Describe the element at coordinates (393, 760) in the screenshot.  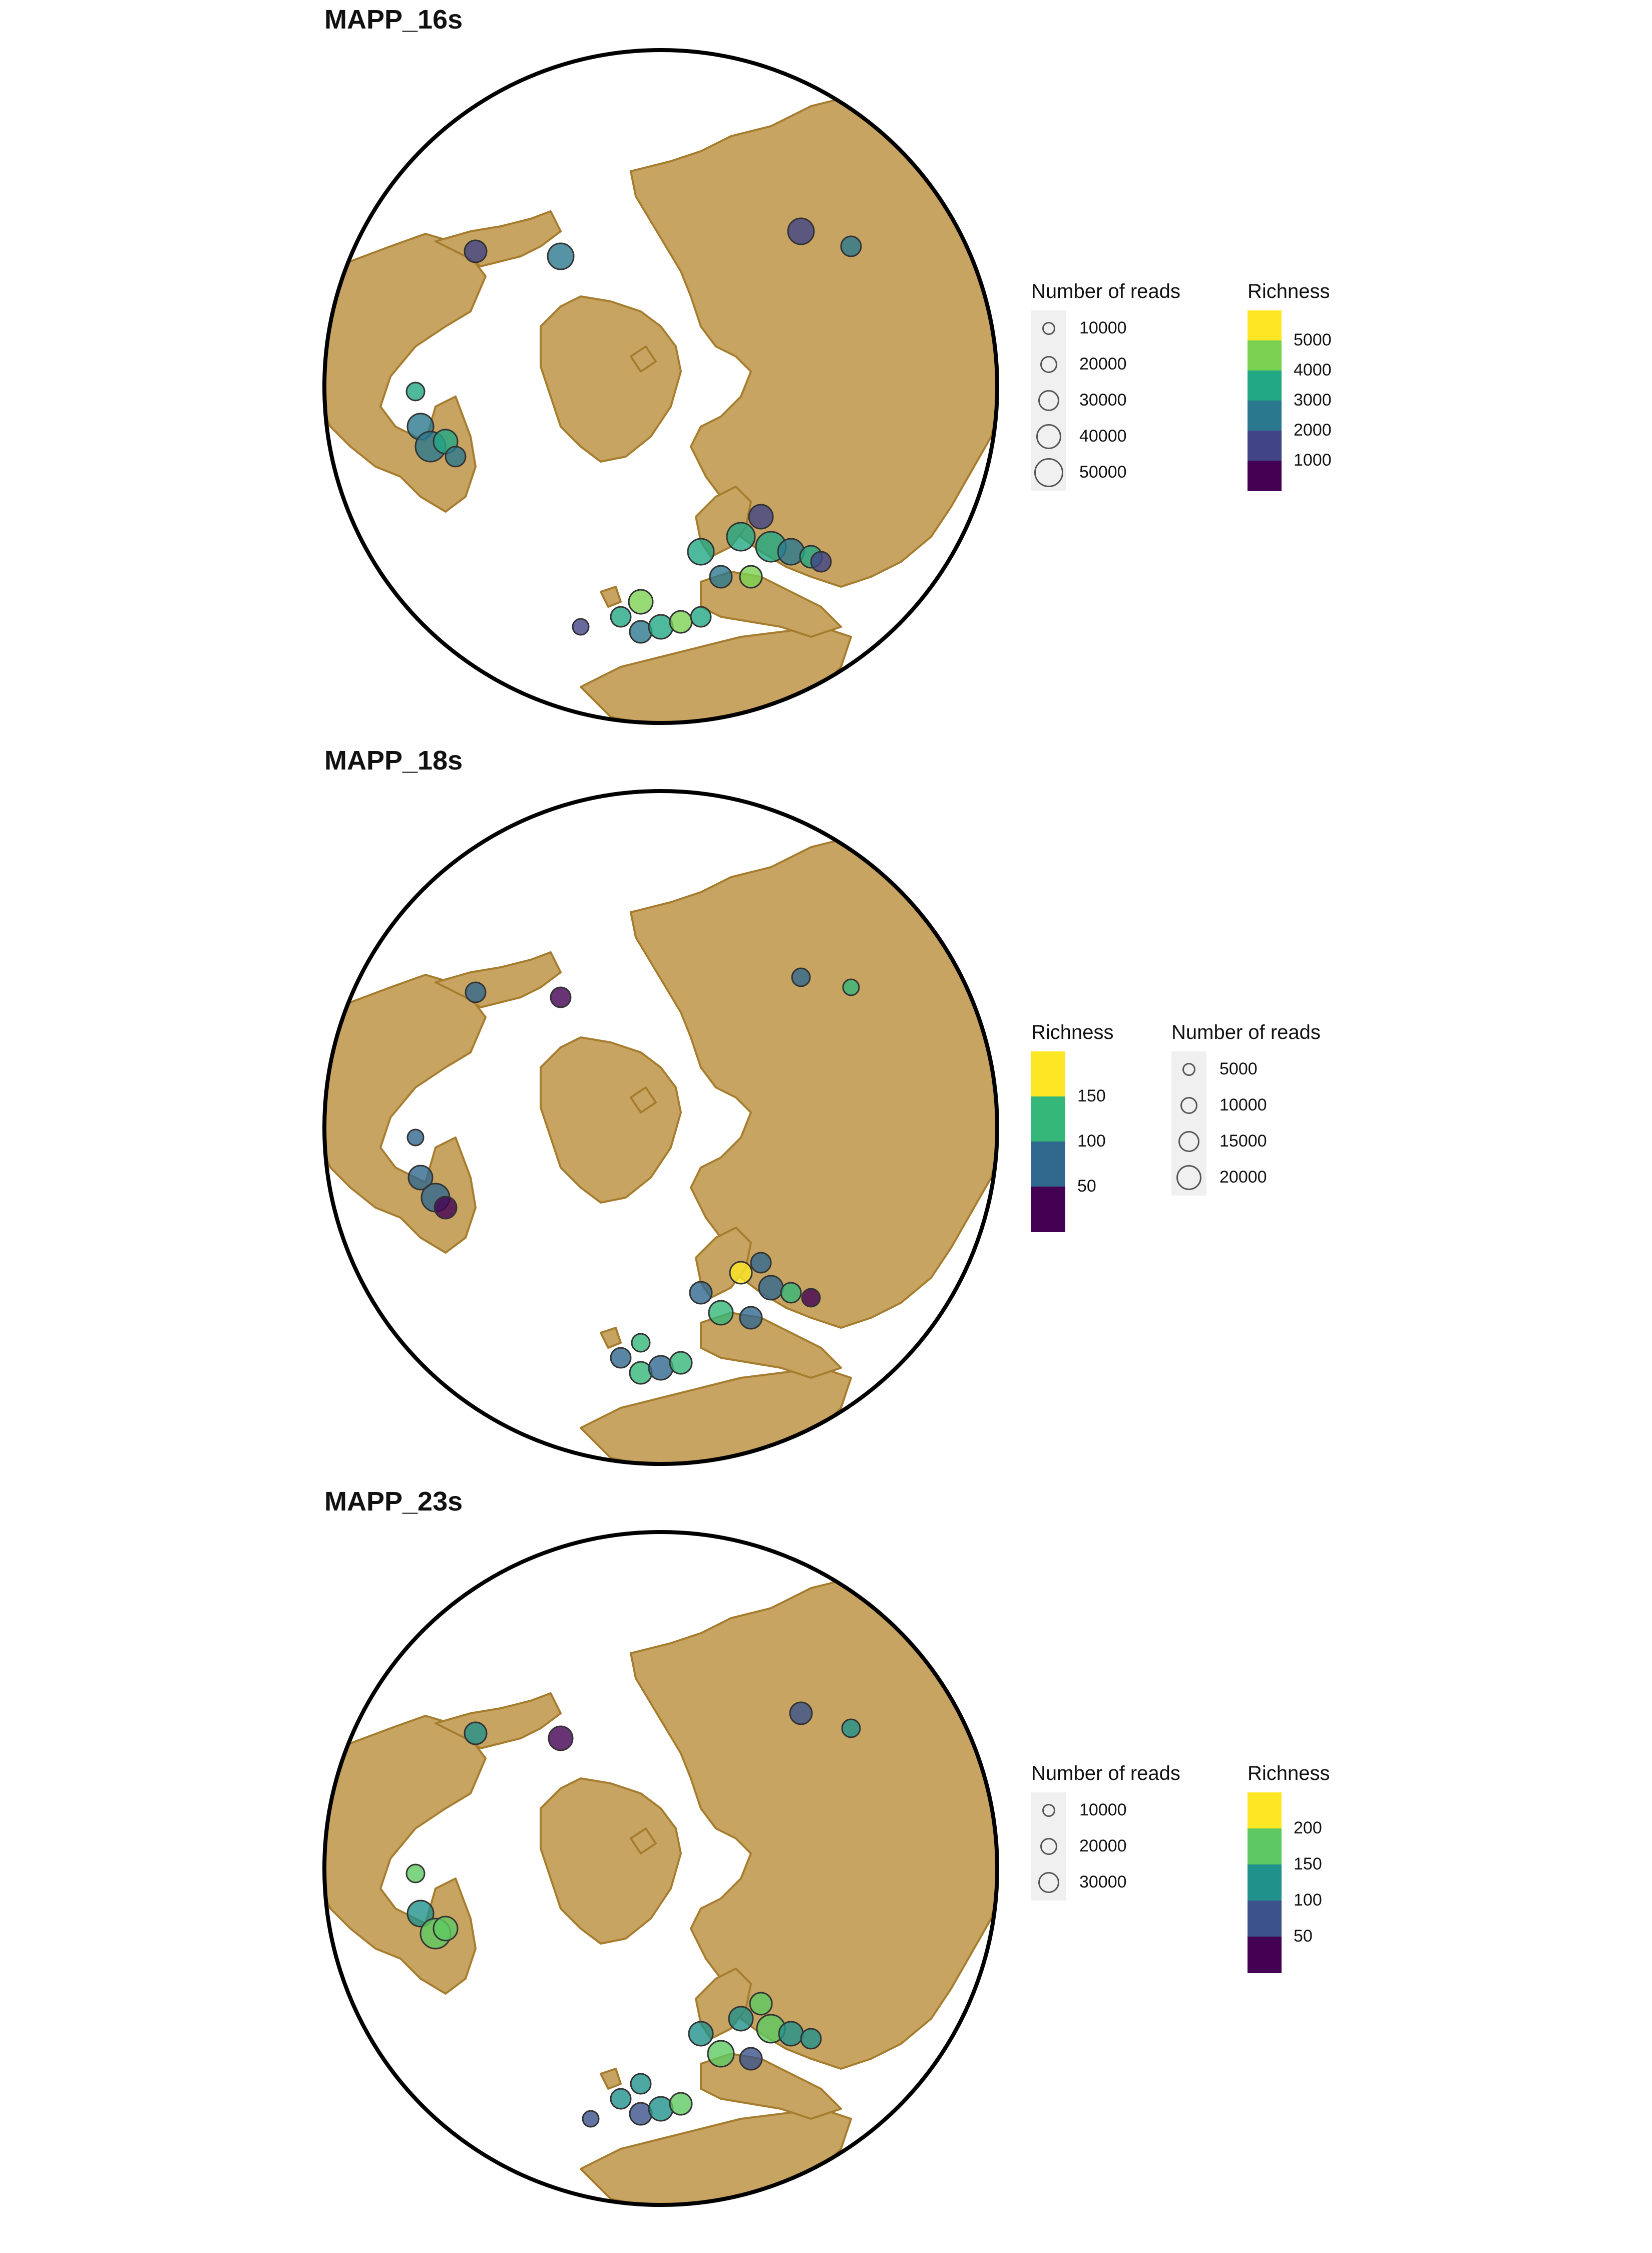
I see `panel-title: MAPP_18s` at that location.